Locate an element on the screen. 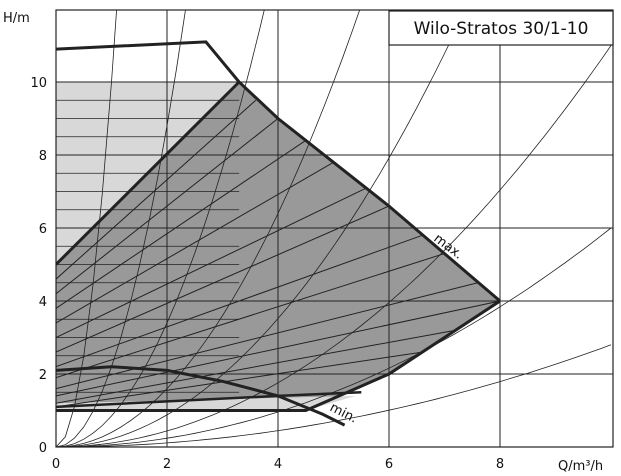 The width and height of the screenshot is (621, 476). x-tick-label: 2 is located at coordinates (167, 464).